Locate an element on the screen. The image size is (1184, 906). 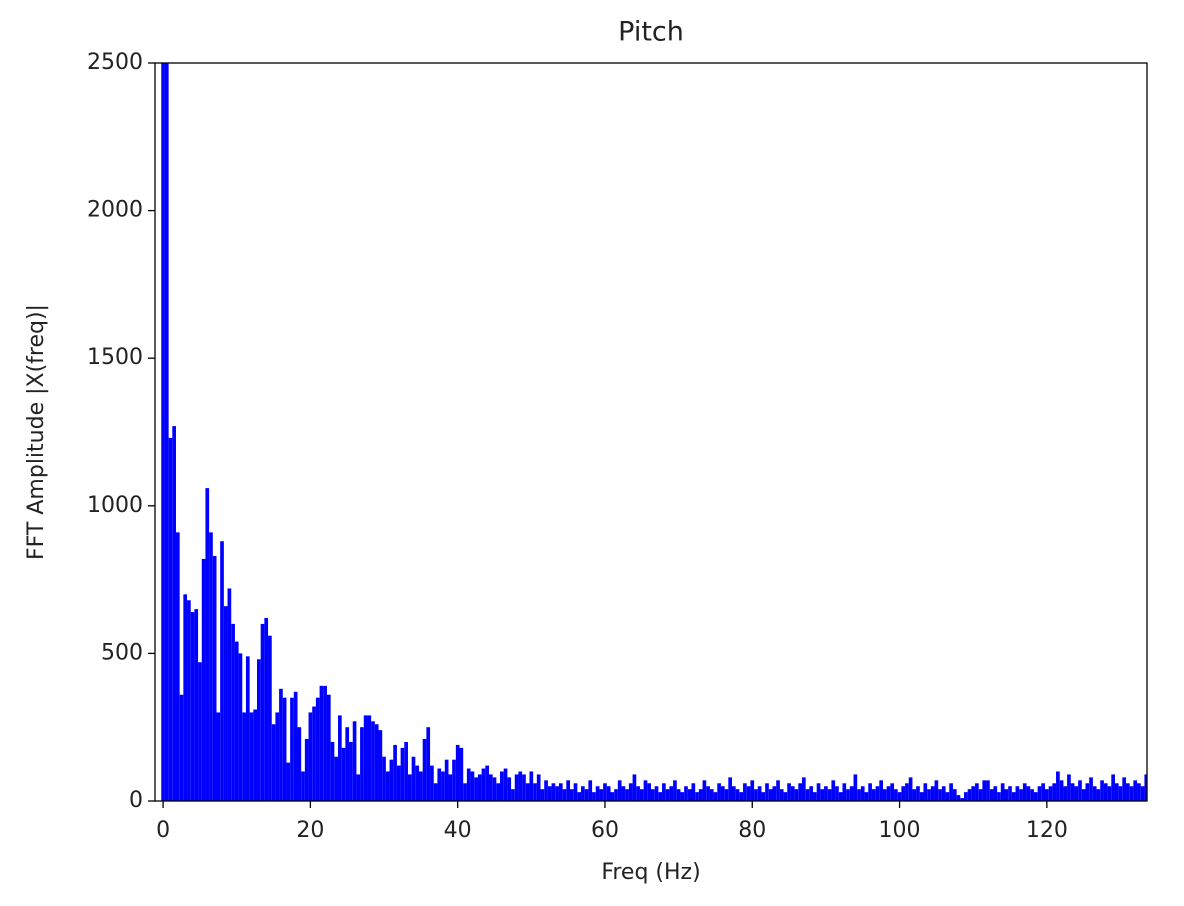
x-axis-label: Freq (Hz) is located at coordinates (650, 872).